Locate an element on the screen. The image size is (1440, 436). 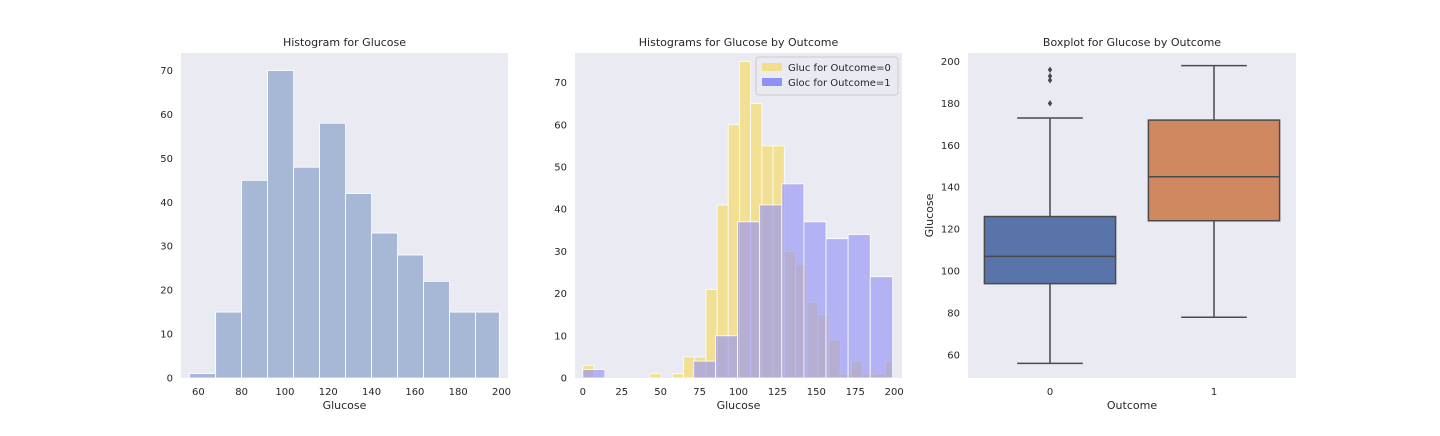
legend-frame is located at coordinates (827, 76).